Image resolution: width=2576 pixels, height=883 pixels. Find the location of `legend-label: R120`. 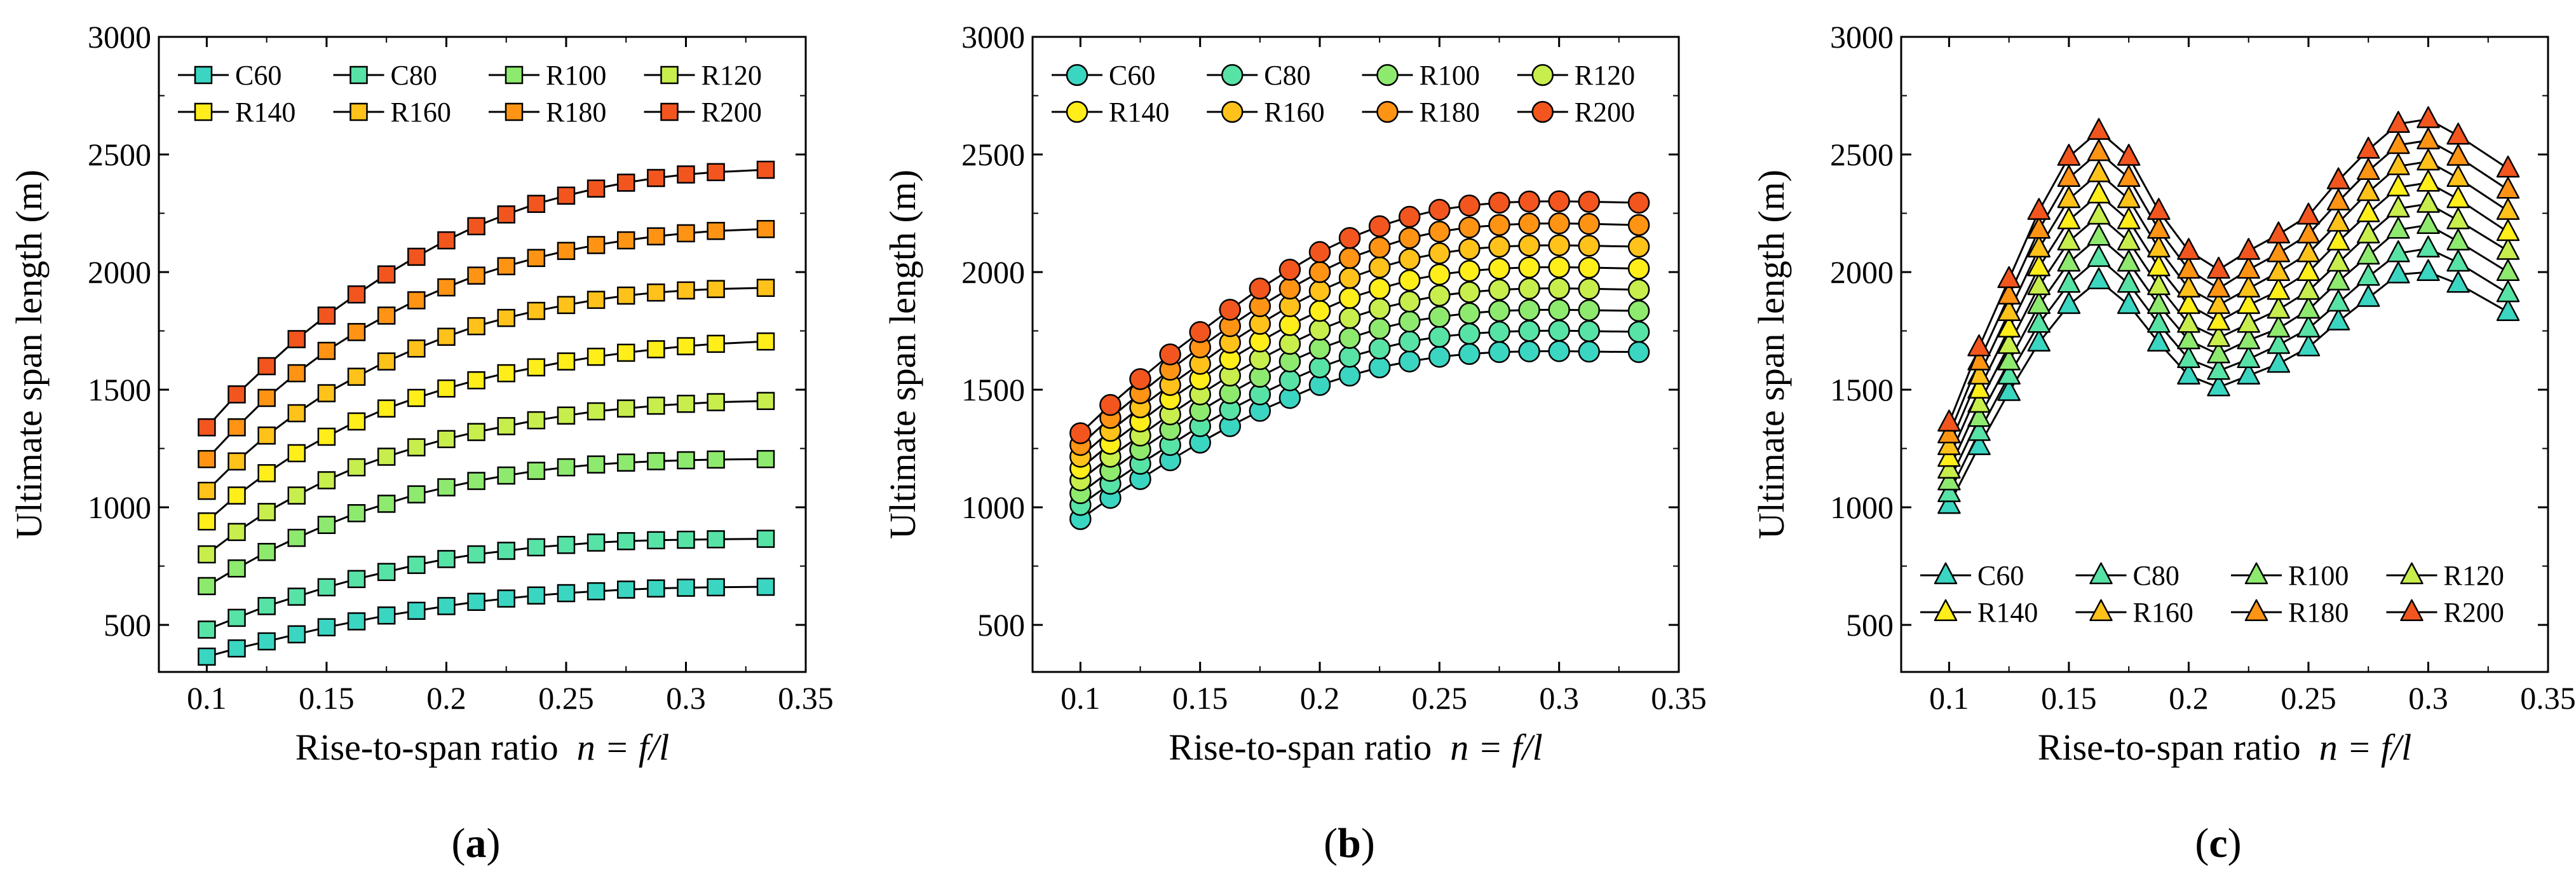

legend-label: R120 is located at coordinates (732, 75).